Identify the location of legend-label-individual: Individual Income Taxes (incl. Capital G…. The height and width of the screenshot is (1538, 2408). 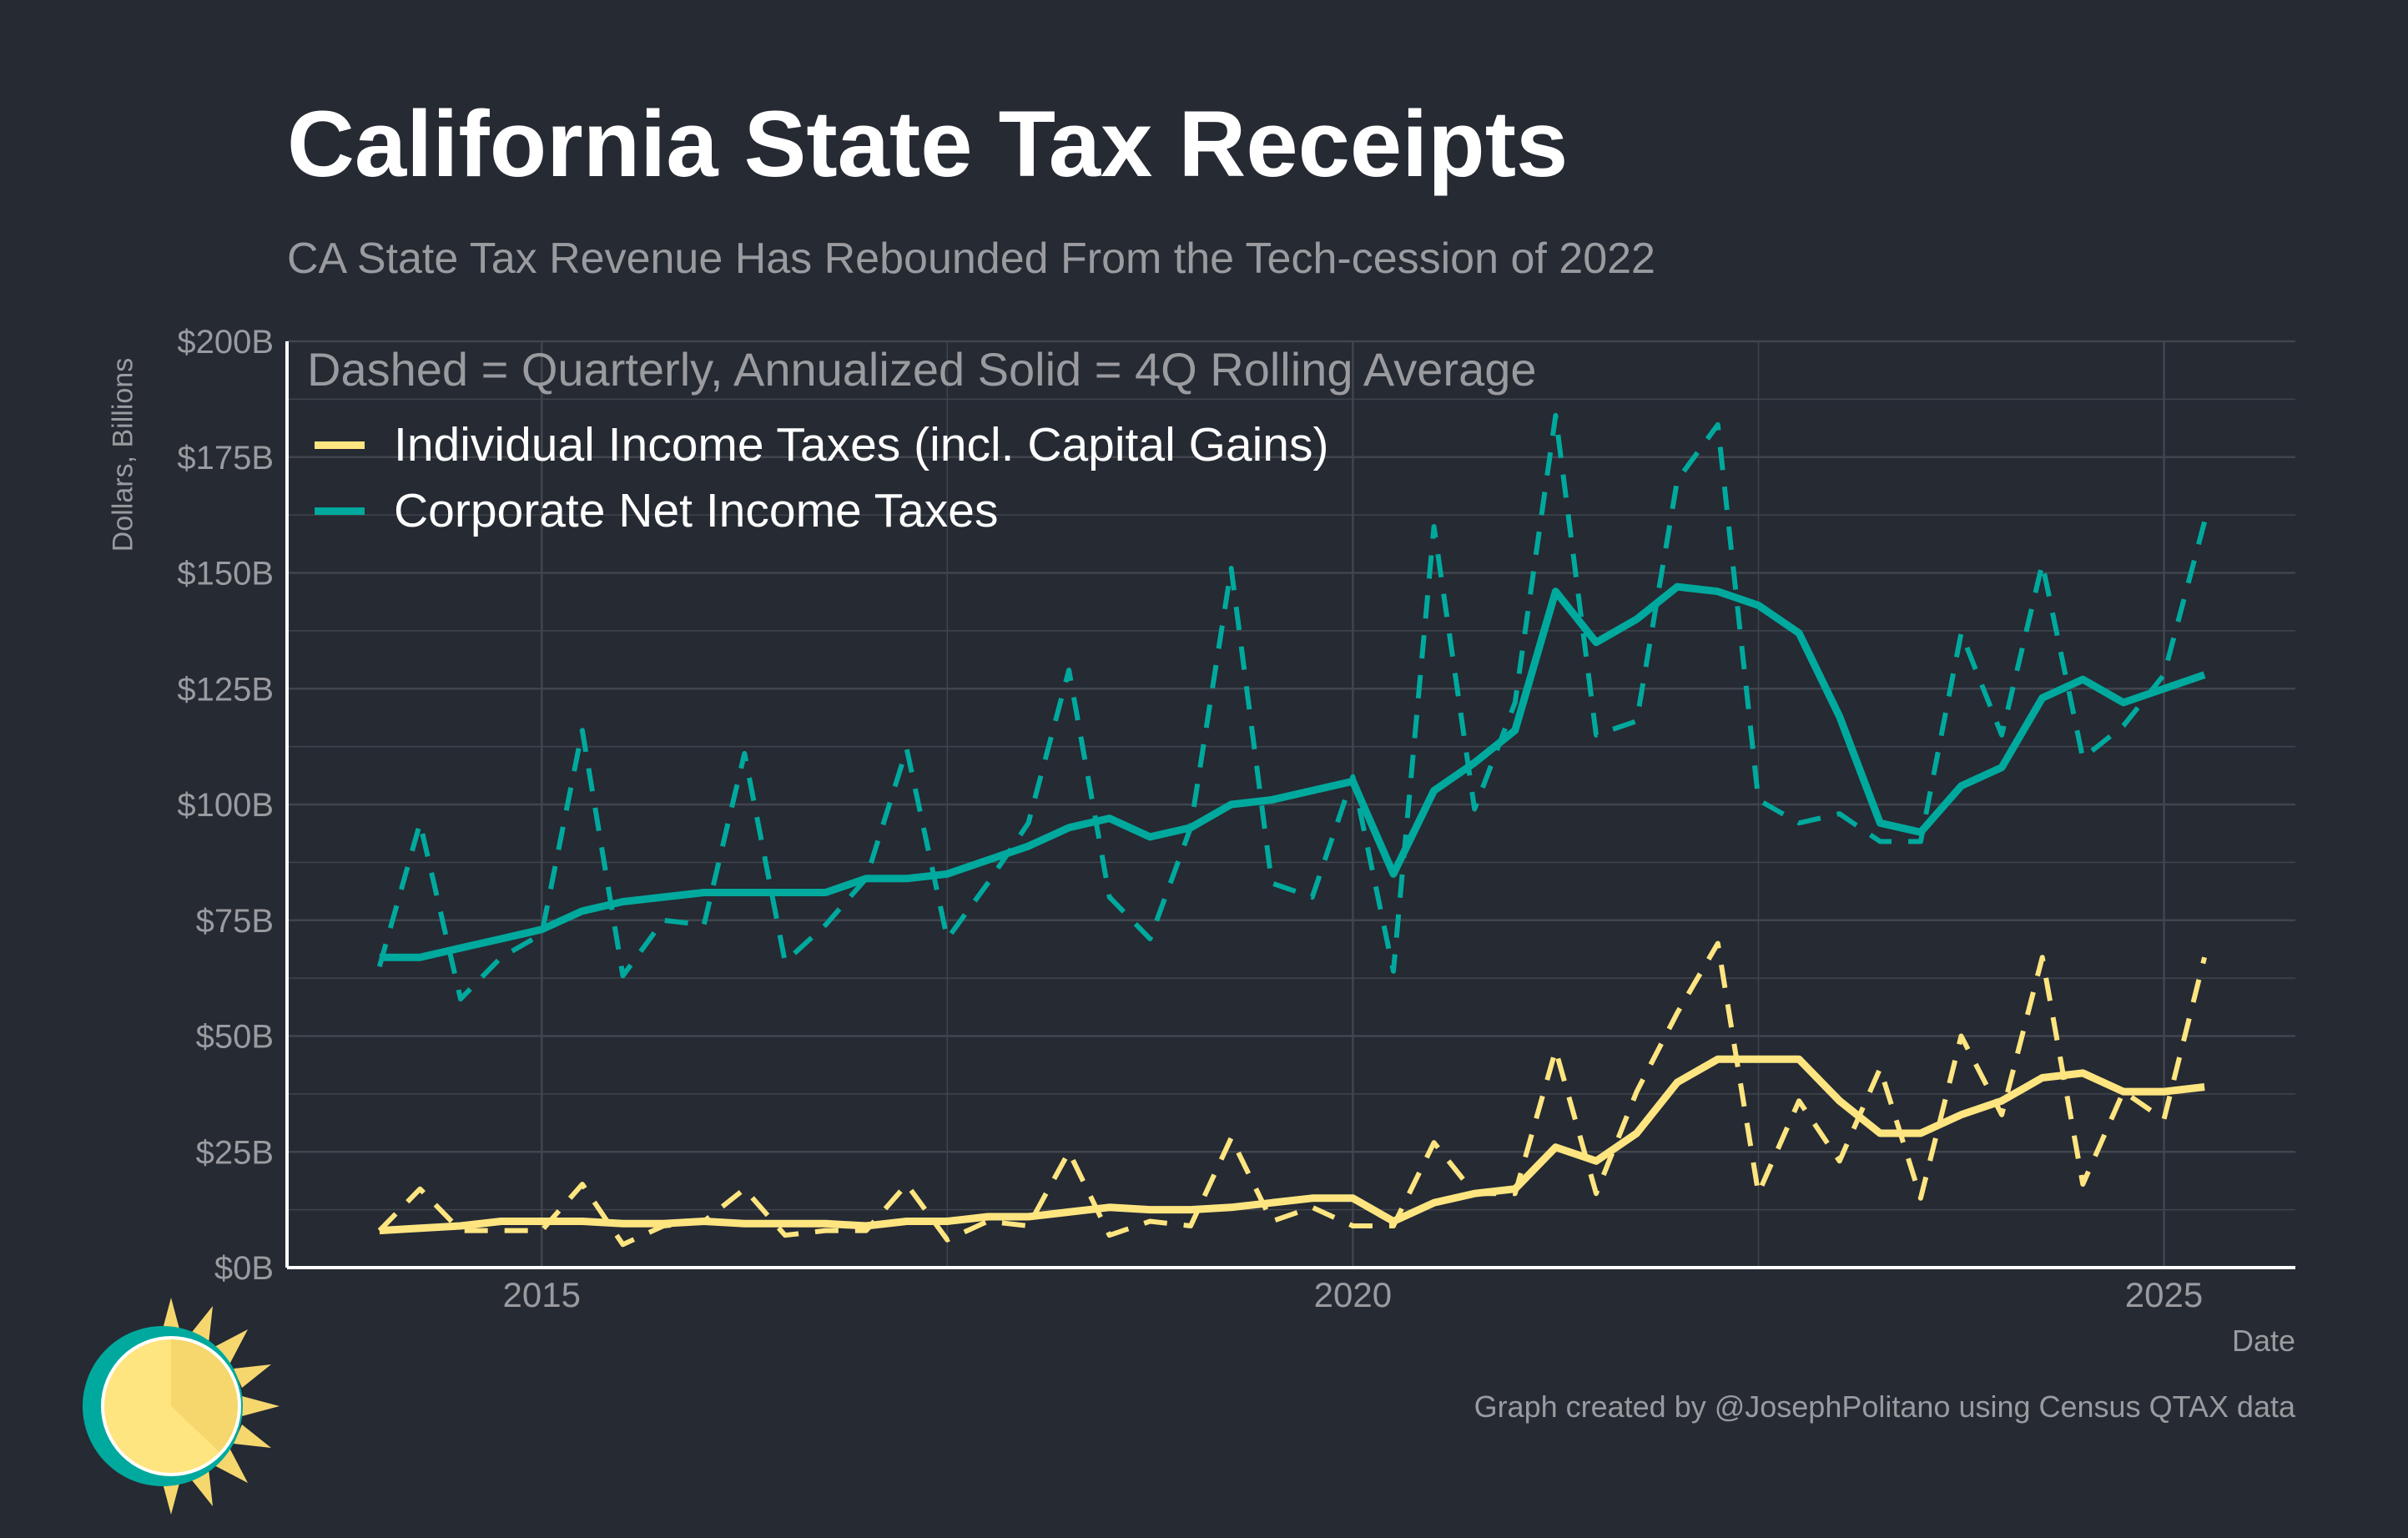
(861, 444).